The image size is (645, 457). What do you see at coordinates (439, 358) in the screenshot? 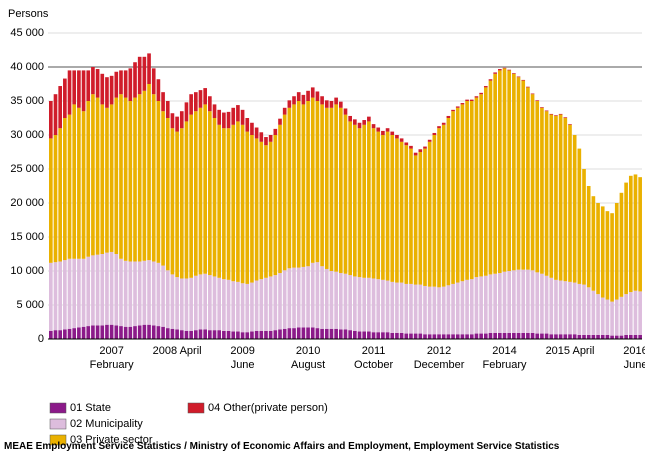
I see `x-tick-label: 2012 December` at bounding box center [439, 358].